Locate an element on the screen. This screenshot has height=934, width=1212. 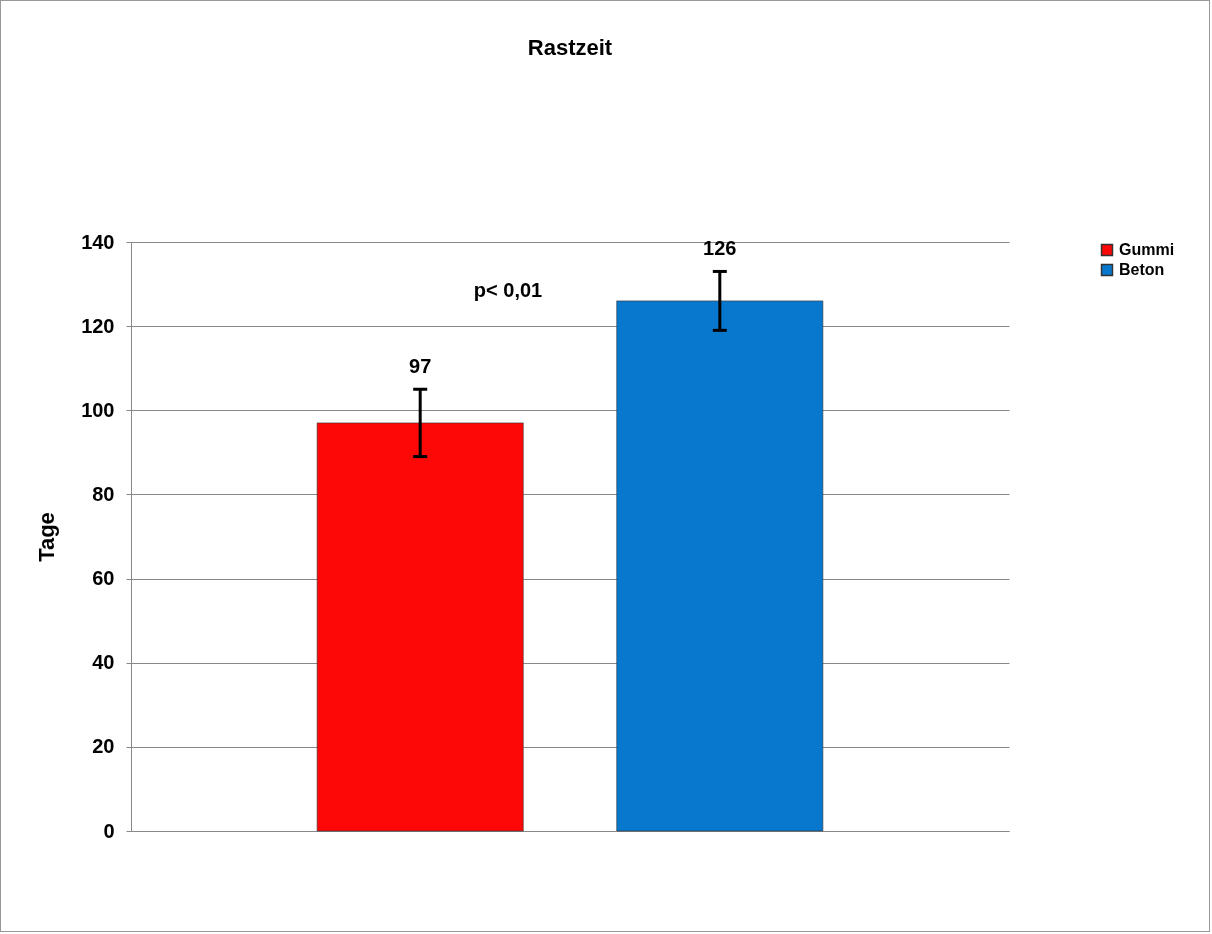
legend-label: Beton is located at coordinates (1142, 269).